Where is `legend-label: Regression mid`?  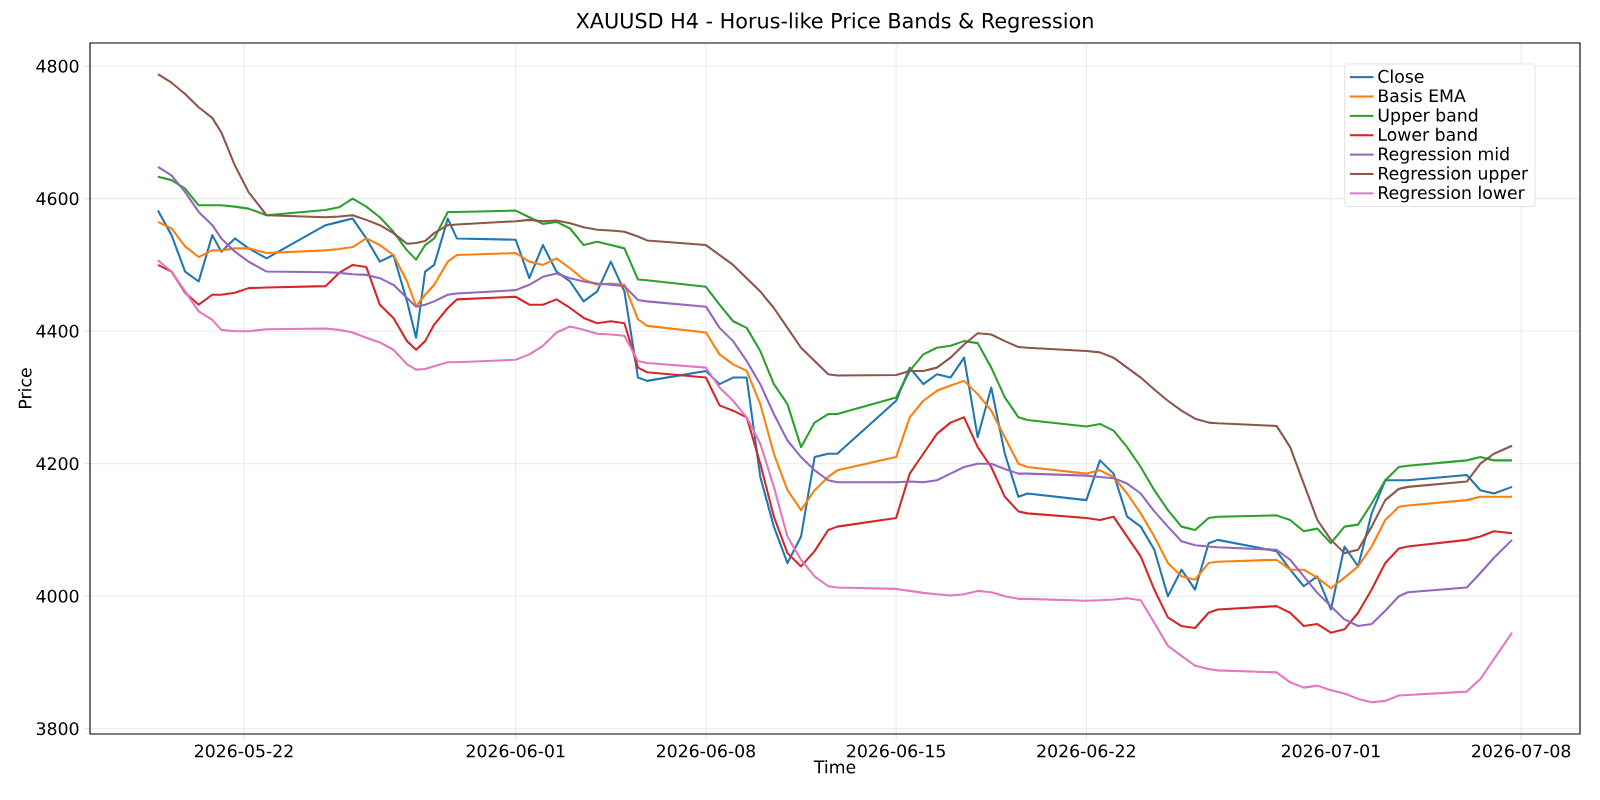
legend-label: Regression mid is located at coordinates (1444, 155).